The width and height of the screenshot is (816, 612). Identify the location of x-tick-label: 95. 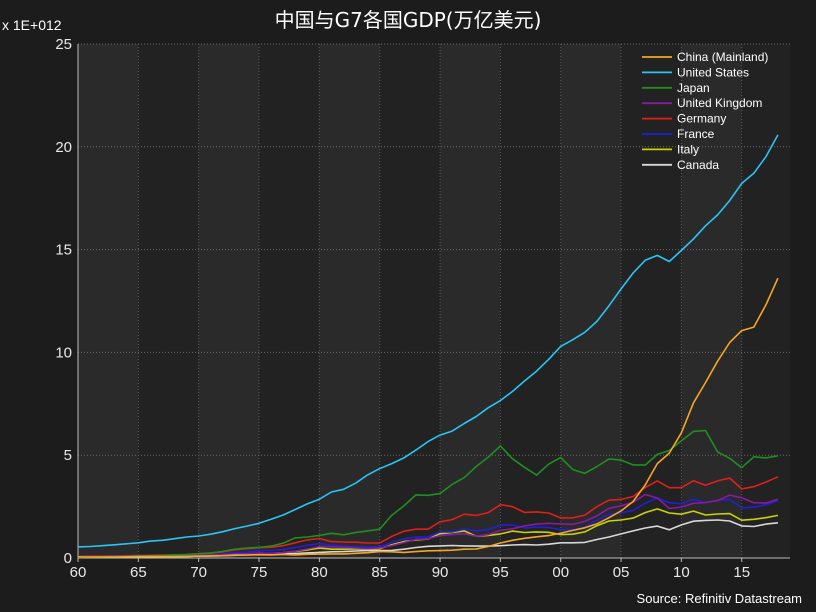
(500, 572).